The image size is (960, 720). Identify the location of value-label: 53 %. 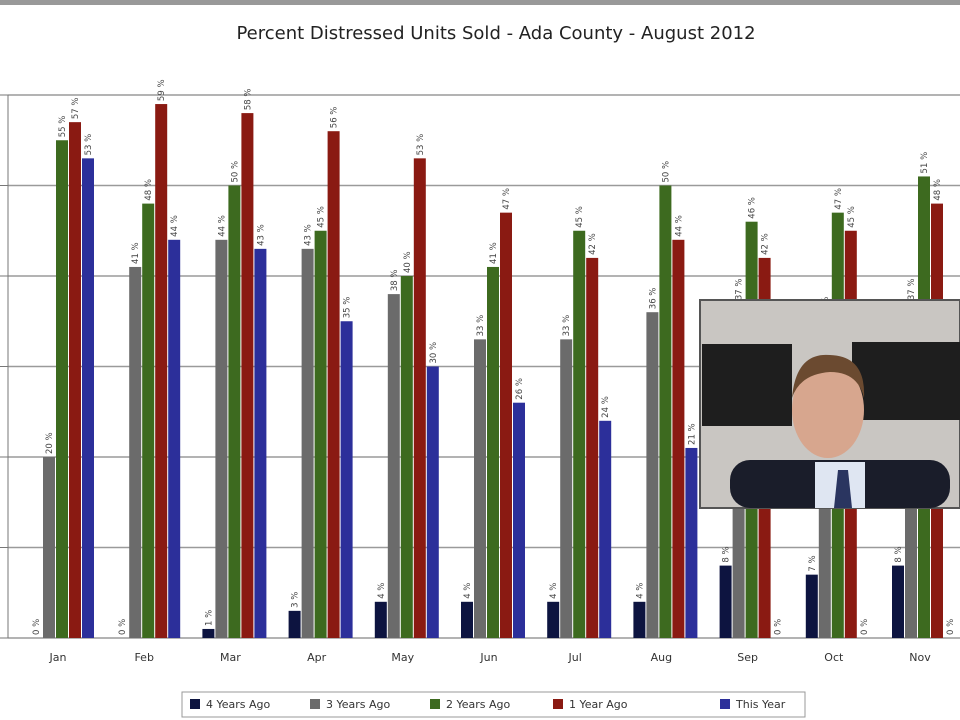
(89, 145).